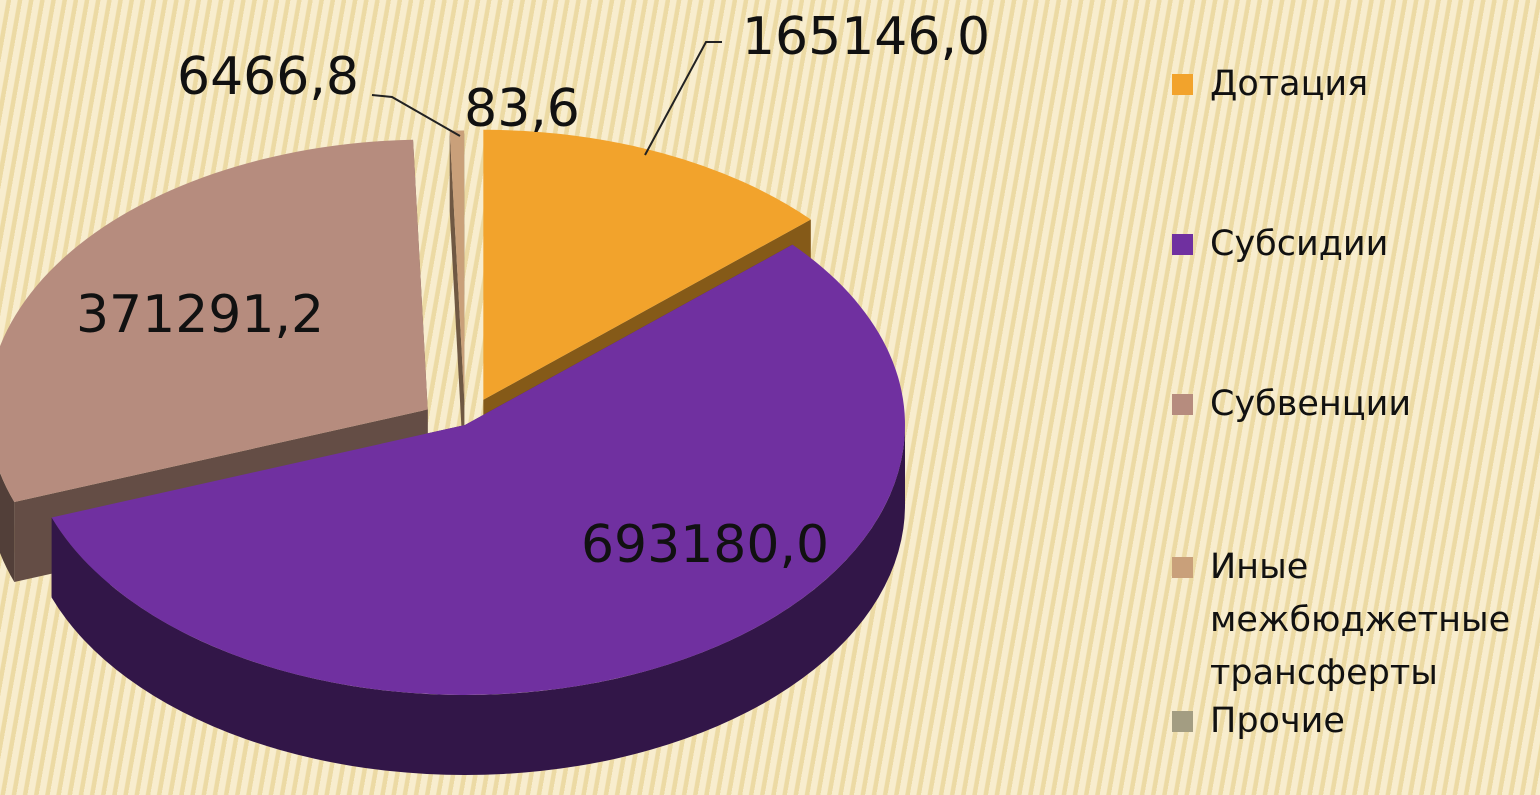 The width and height of the screenshot is (1540, 795). What do you see at coordinates (705, 545) in the screenshot?
I see `data-label: 693180,0` at bounding box center [705, 545].